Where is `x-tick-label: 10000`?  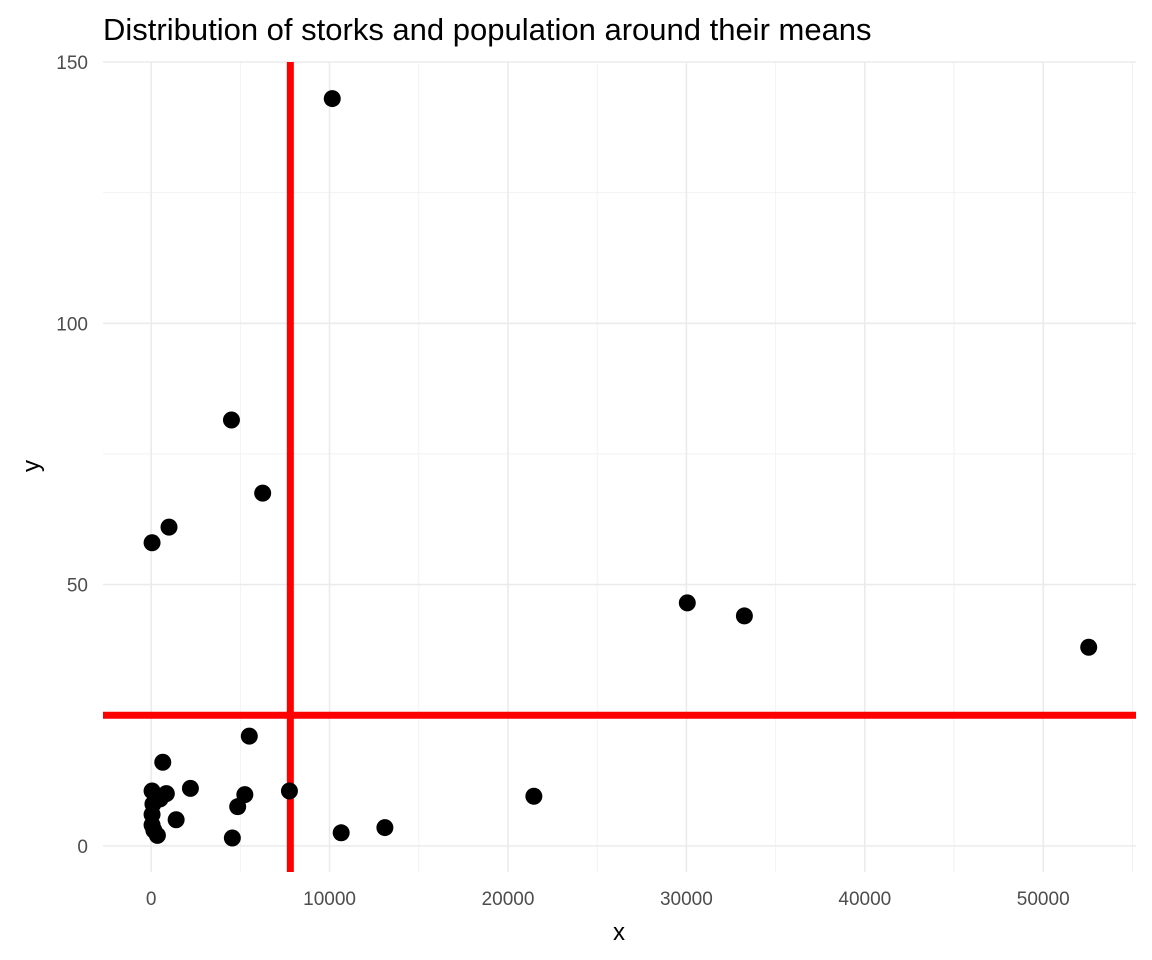
x-tick-label: 10000 is located at coordinates (329, 899).